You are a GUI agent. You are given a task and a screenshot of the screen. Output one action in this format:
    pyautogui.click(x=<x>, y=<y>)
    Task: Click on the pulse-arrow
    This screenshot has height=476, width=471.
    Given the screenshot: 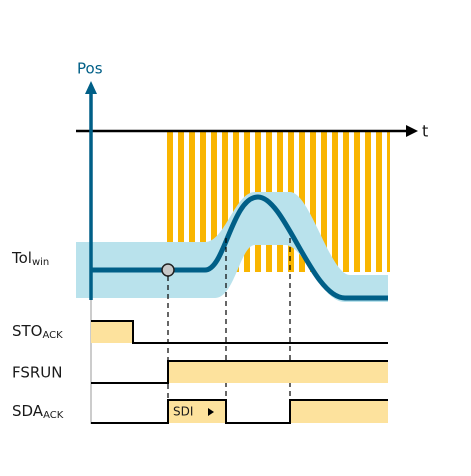 What is the action you would take?
    pyautogui.click(x=211, y=412)
    